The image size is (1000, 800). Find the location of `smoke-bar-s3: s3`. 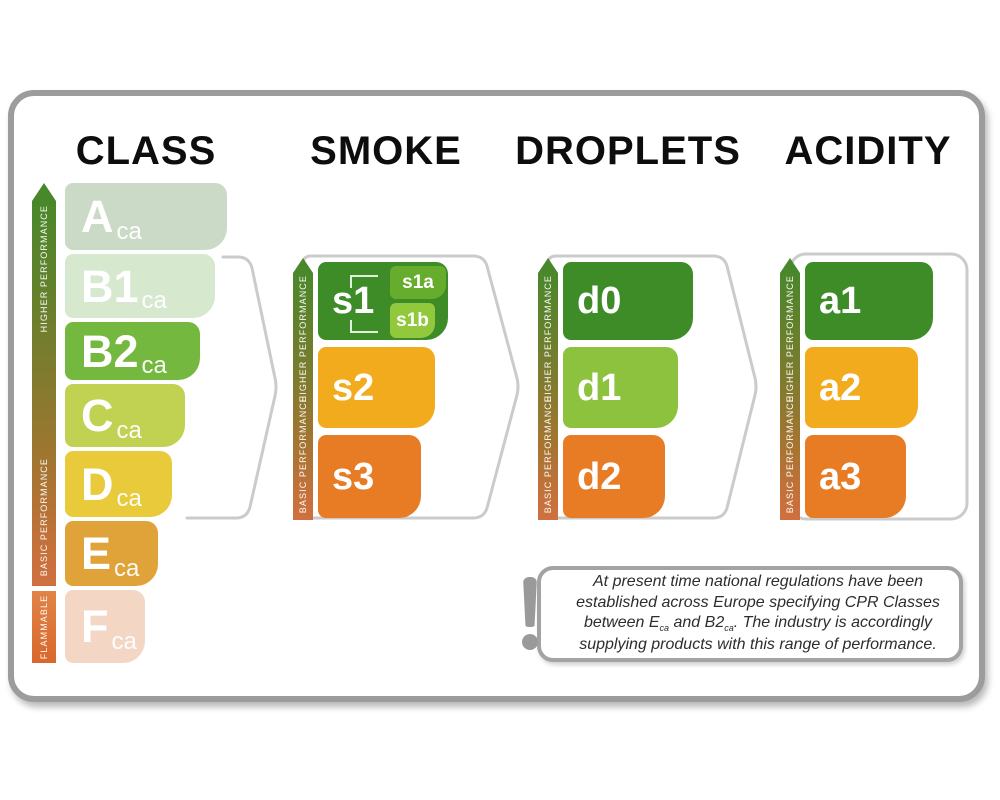

smoke-bar-s3: s3 is located at coordinates (369, 476).